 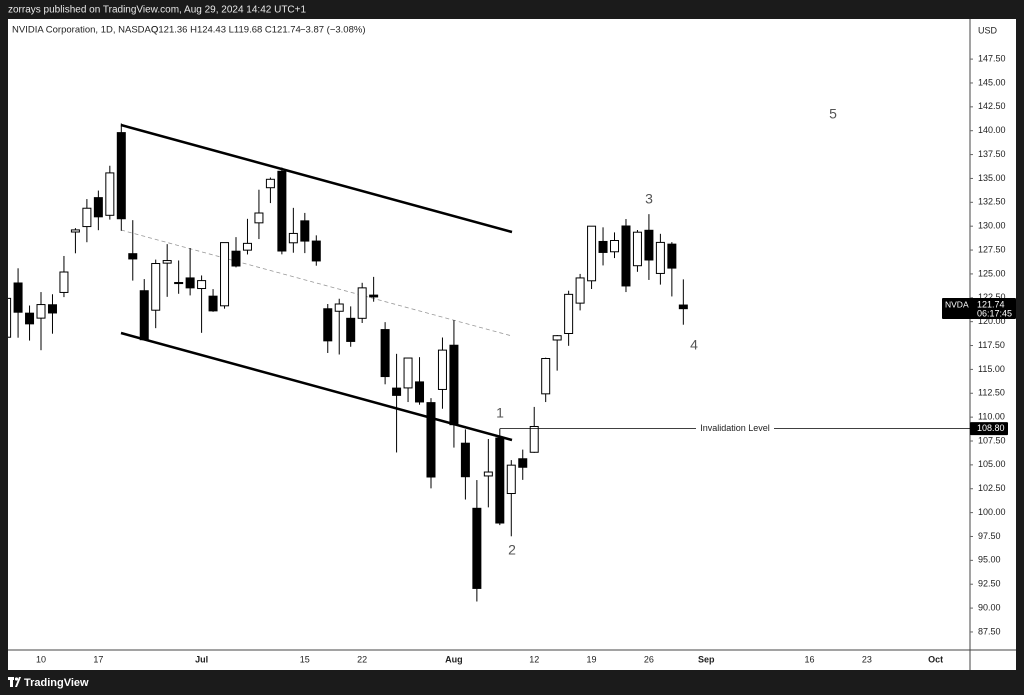 What do you see at coordinates (992, 154) in the screenshot?
I see `y-tick-label: 137.50` at bounding box center [992, 154].